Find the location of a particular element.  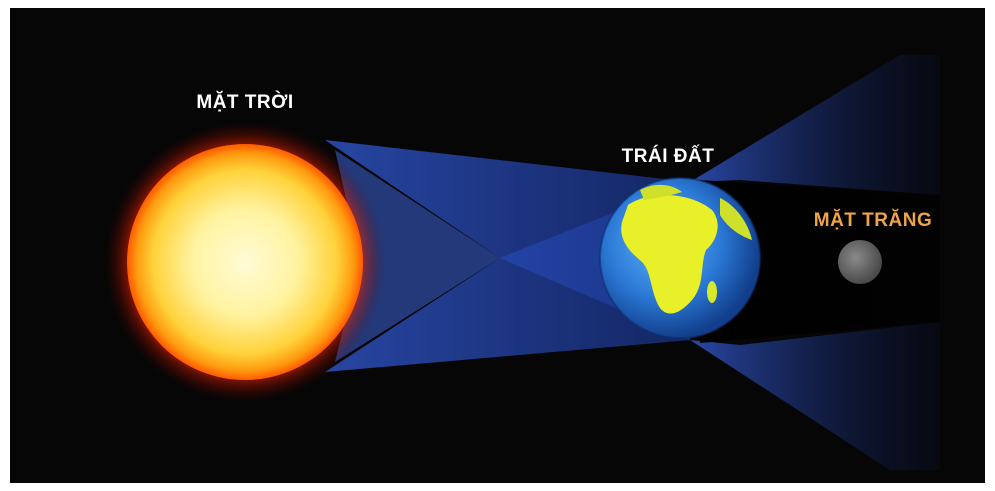

earth-land-asia is located at coordinates (736, 219).